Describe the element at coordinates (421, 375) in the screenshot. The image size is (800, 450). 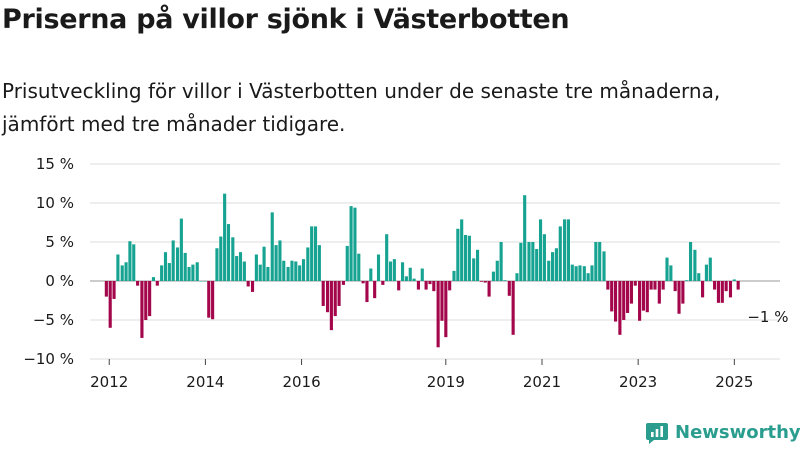
I see `x-axis: 2012 2014 2016 2019 2021 2023 2025` at that location.